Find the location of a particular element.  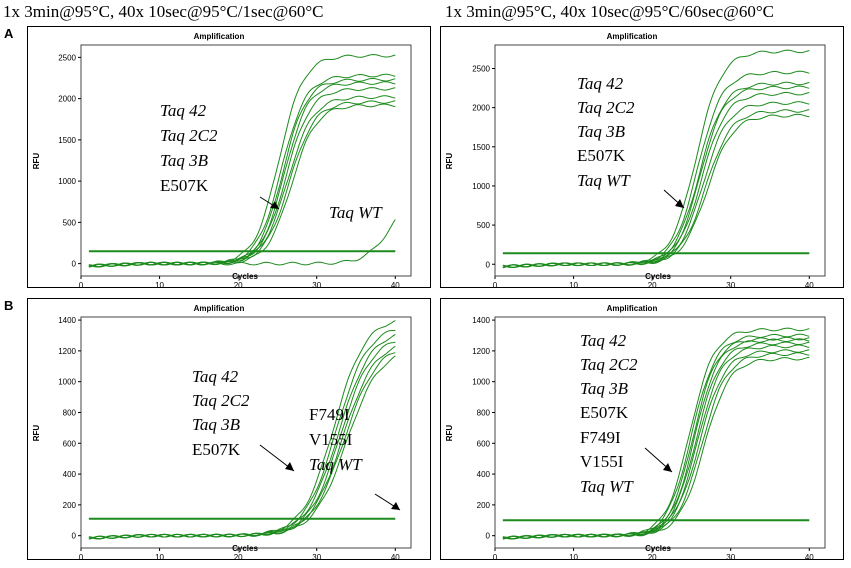

row-label-a: A is located at coordinates (9, 33).